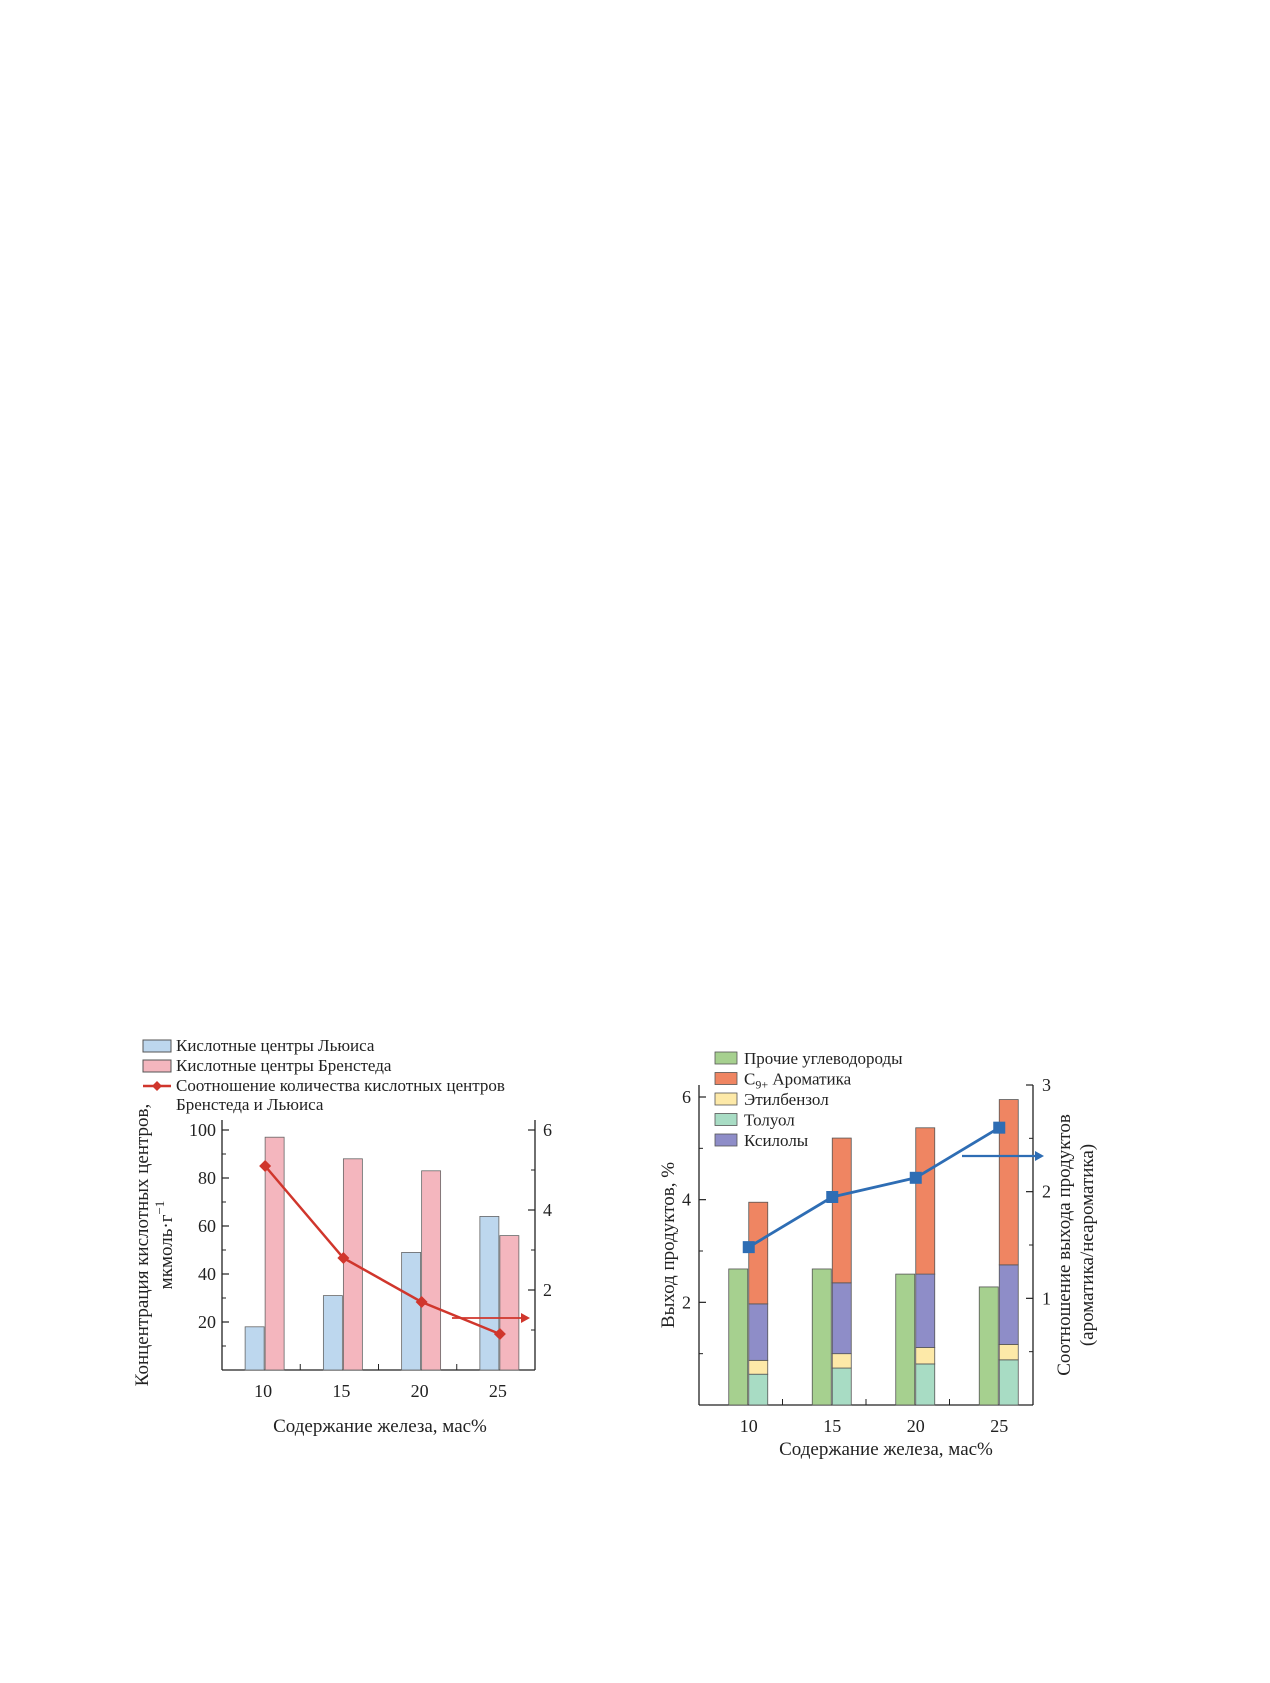 The height and width of the screenshot is (1683, 1270). What do you see at coordinates (157, 1086) in the screenshot?
I see `legend-marker-ratio` at bounding box center [157, 1086].